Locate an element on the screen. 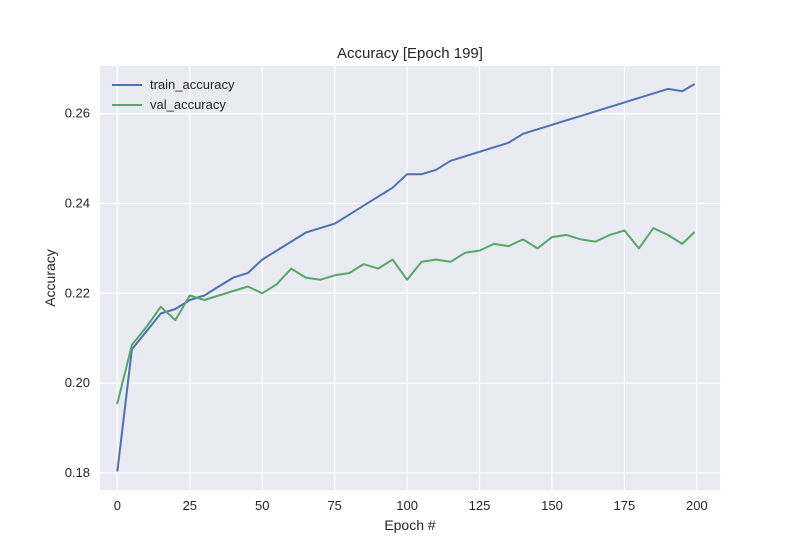  x-tick-label: 75 is located at coordinates (334, 505).